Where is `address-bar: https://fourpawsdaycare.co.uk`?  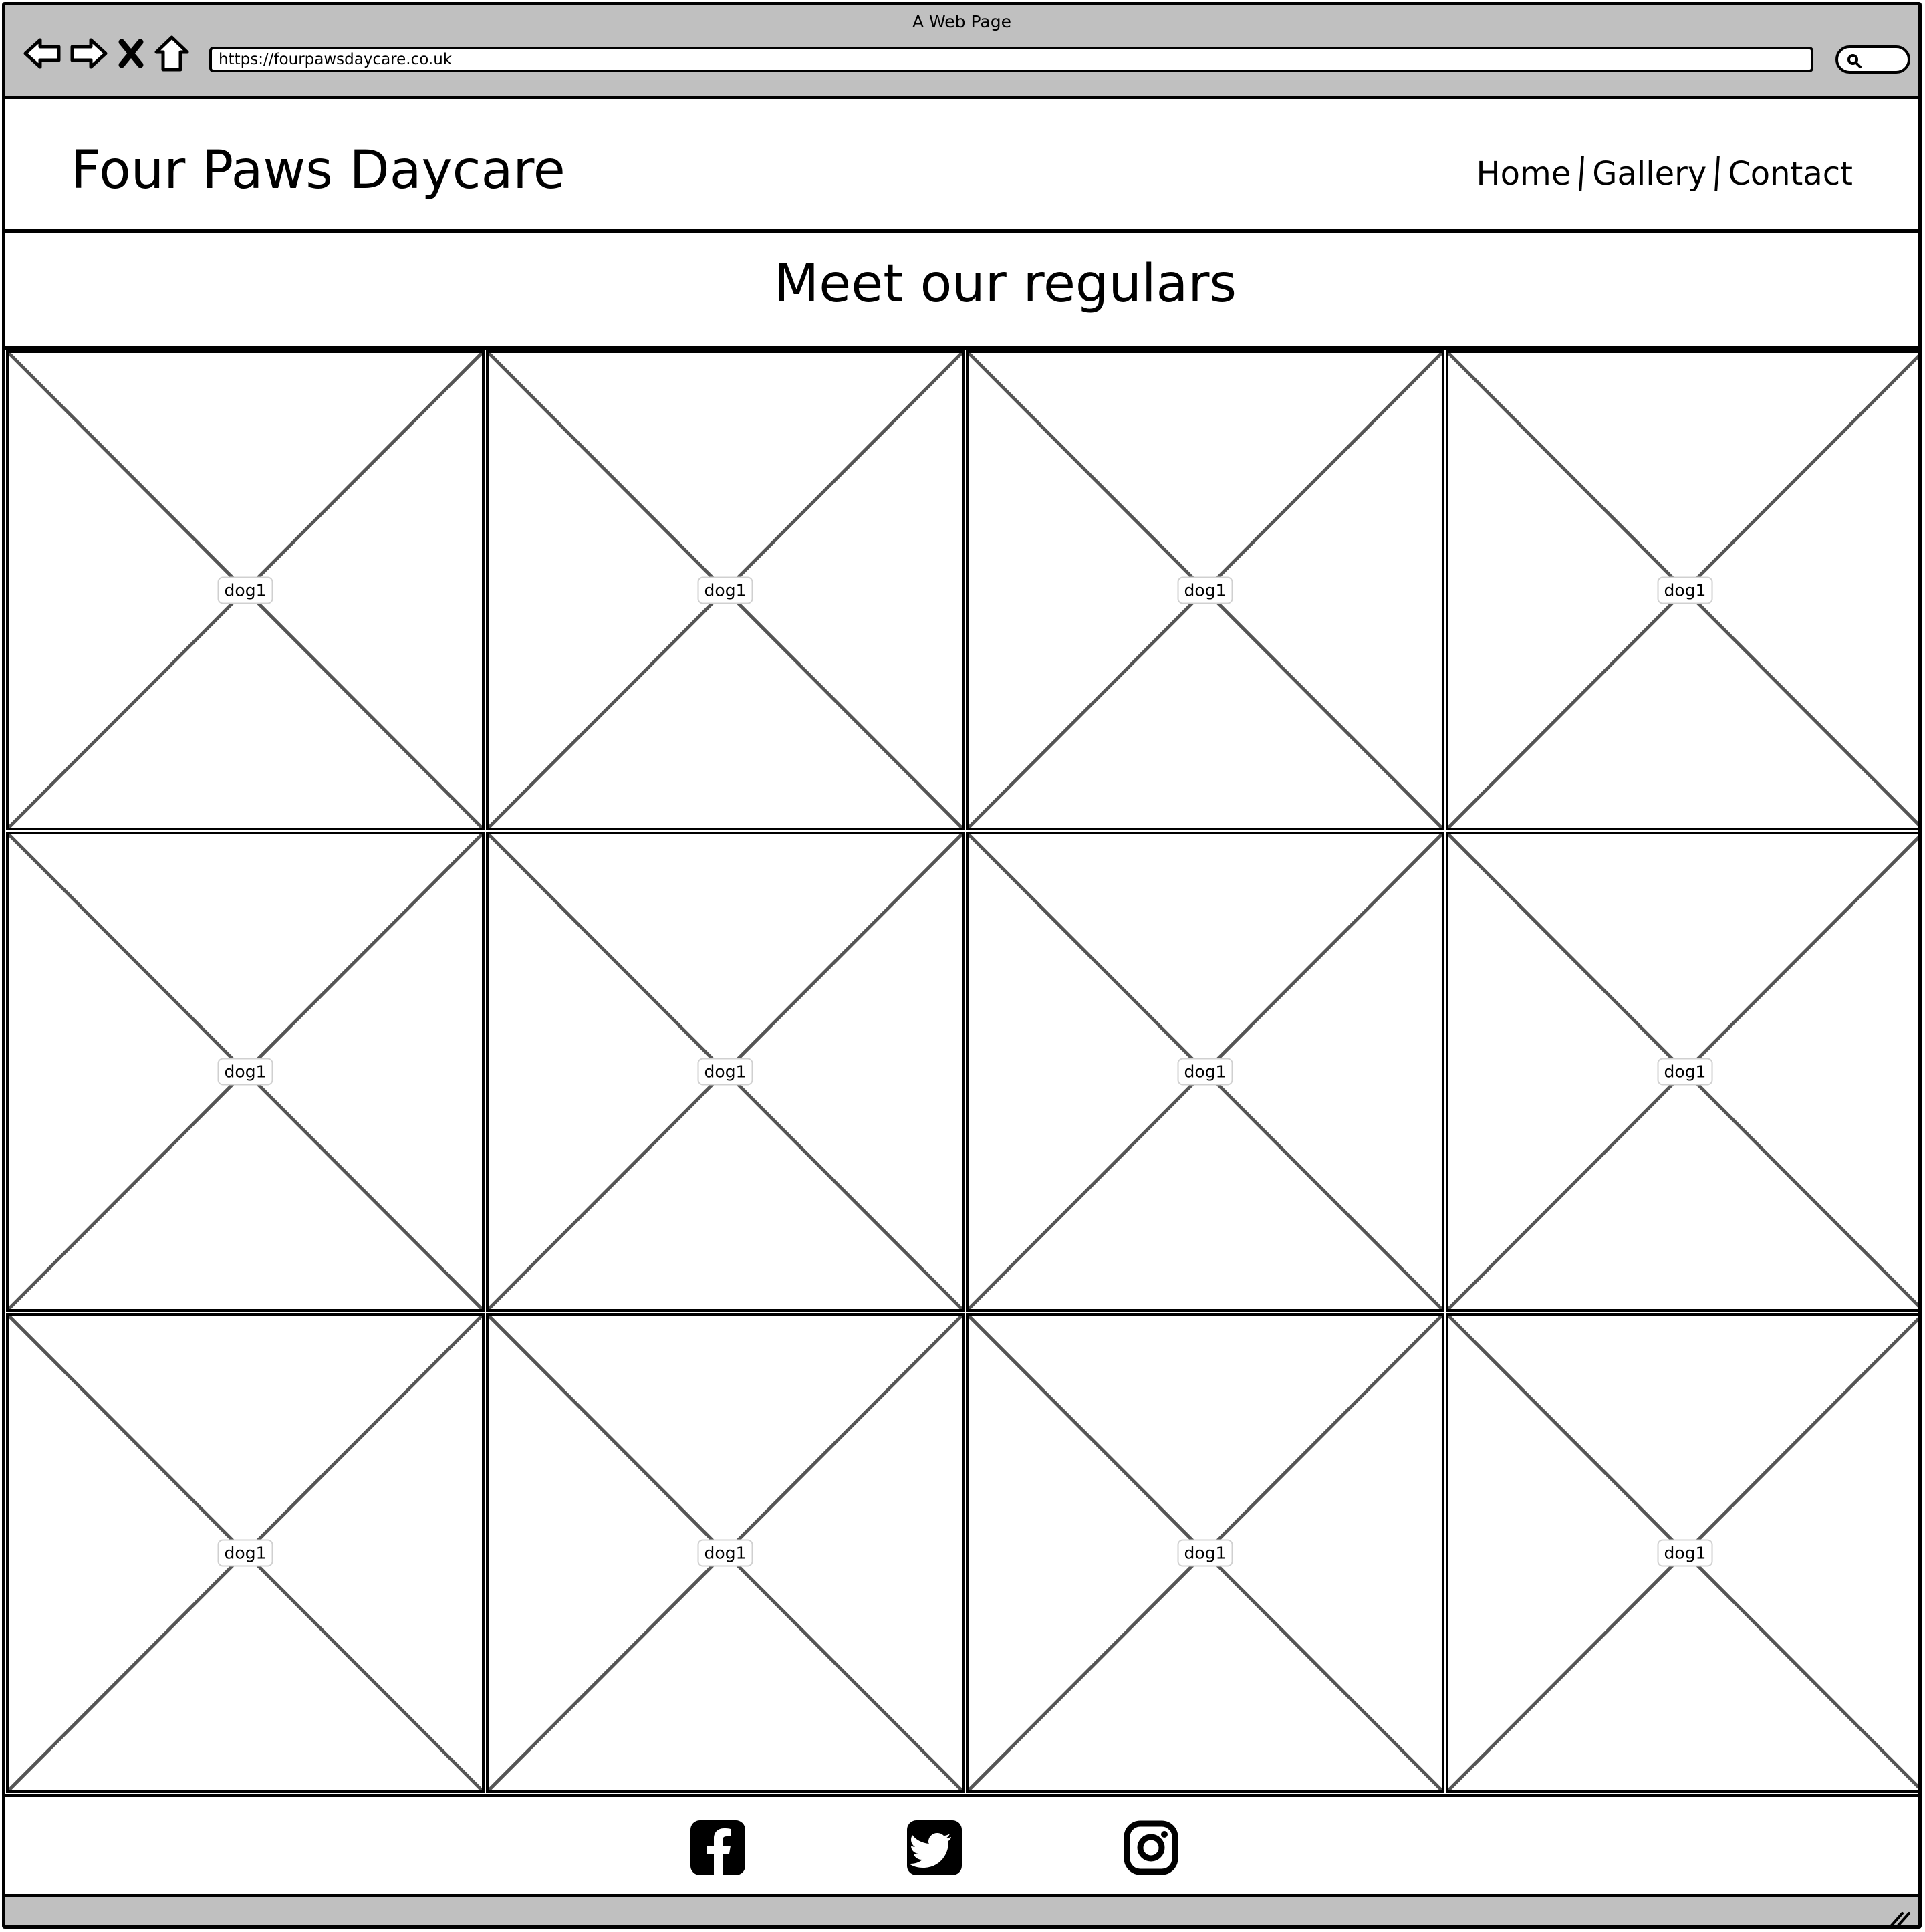
address-bar: https://fourpawsdaycare.co.uk is located at coordinates (1011, 59).